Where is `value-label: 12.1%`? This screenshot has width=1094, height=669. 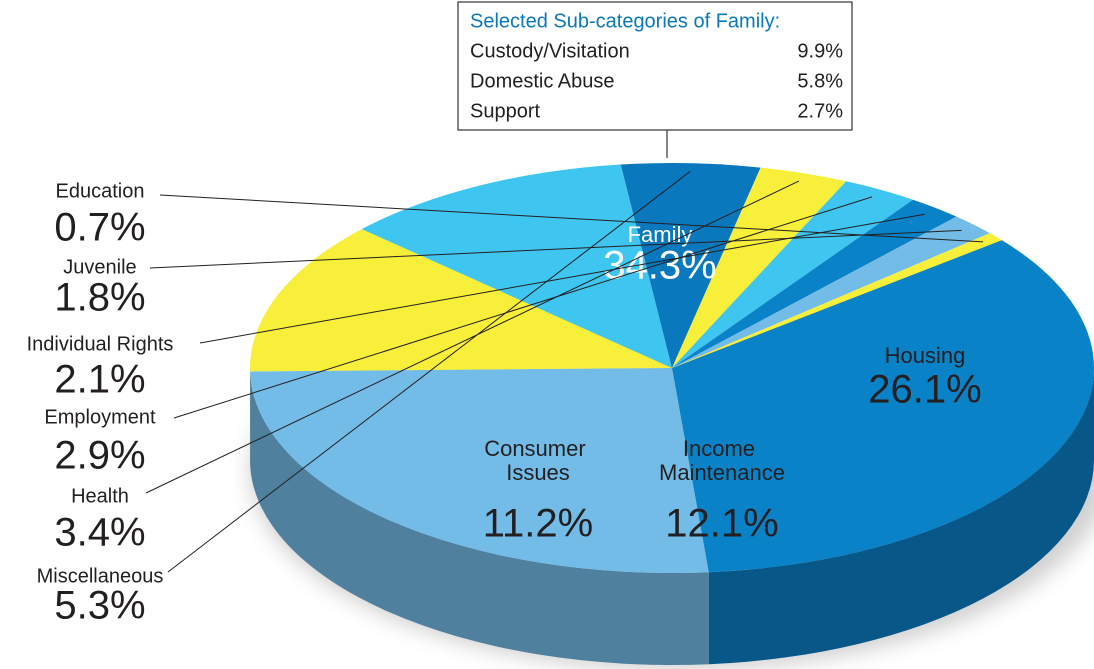 value-label: 12.1% is located at coordinates (721, 524).